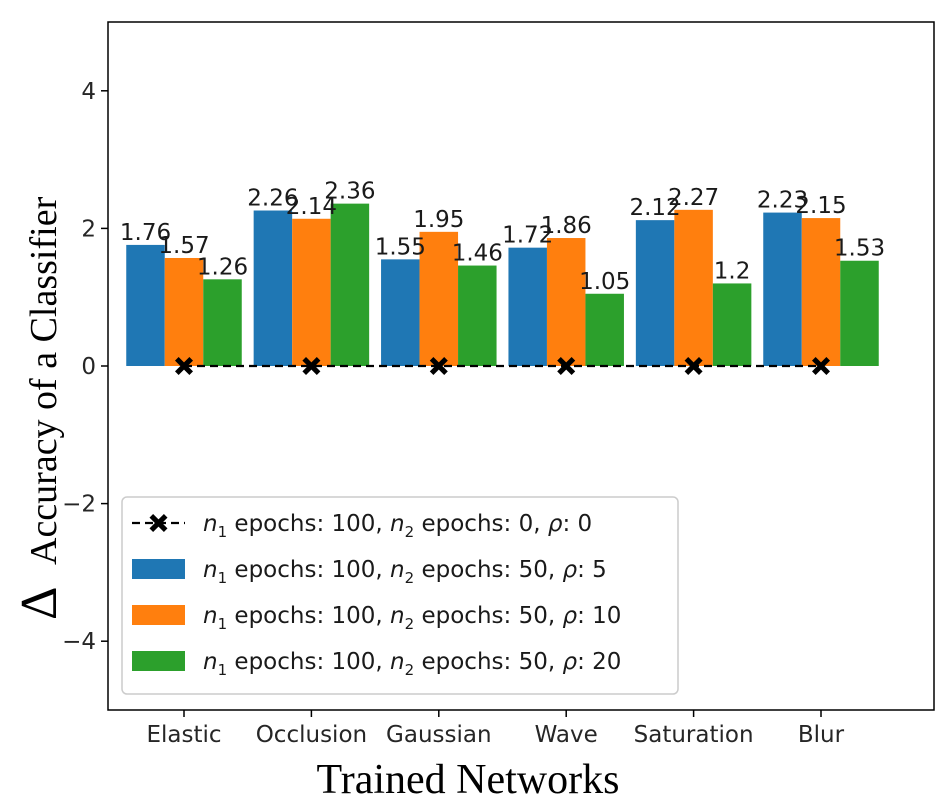 Image resolution: width=952 pixels, height=803 pixels. I want to click on y-tick-label: −2, so click(79, 505).